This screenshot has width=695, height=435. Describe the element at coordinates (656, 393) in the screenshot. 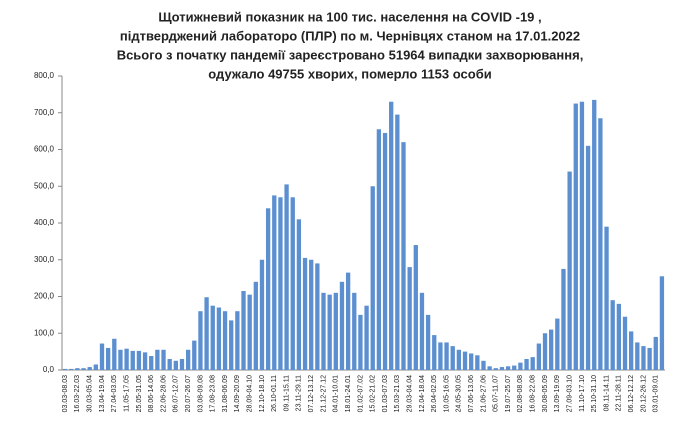

I see `x-tick-label: 03.01-09.01` at that location.